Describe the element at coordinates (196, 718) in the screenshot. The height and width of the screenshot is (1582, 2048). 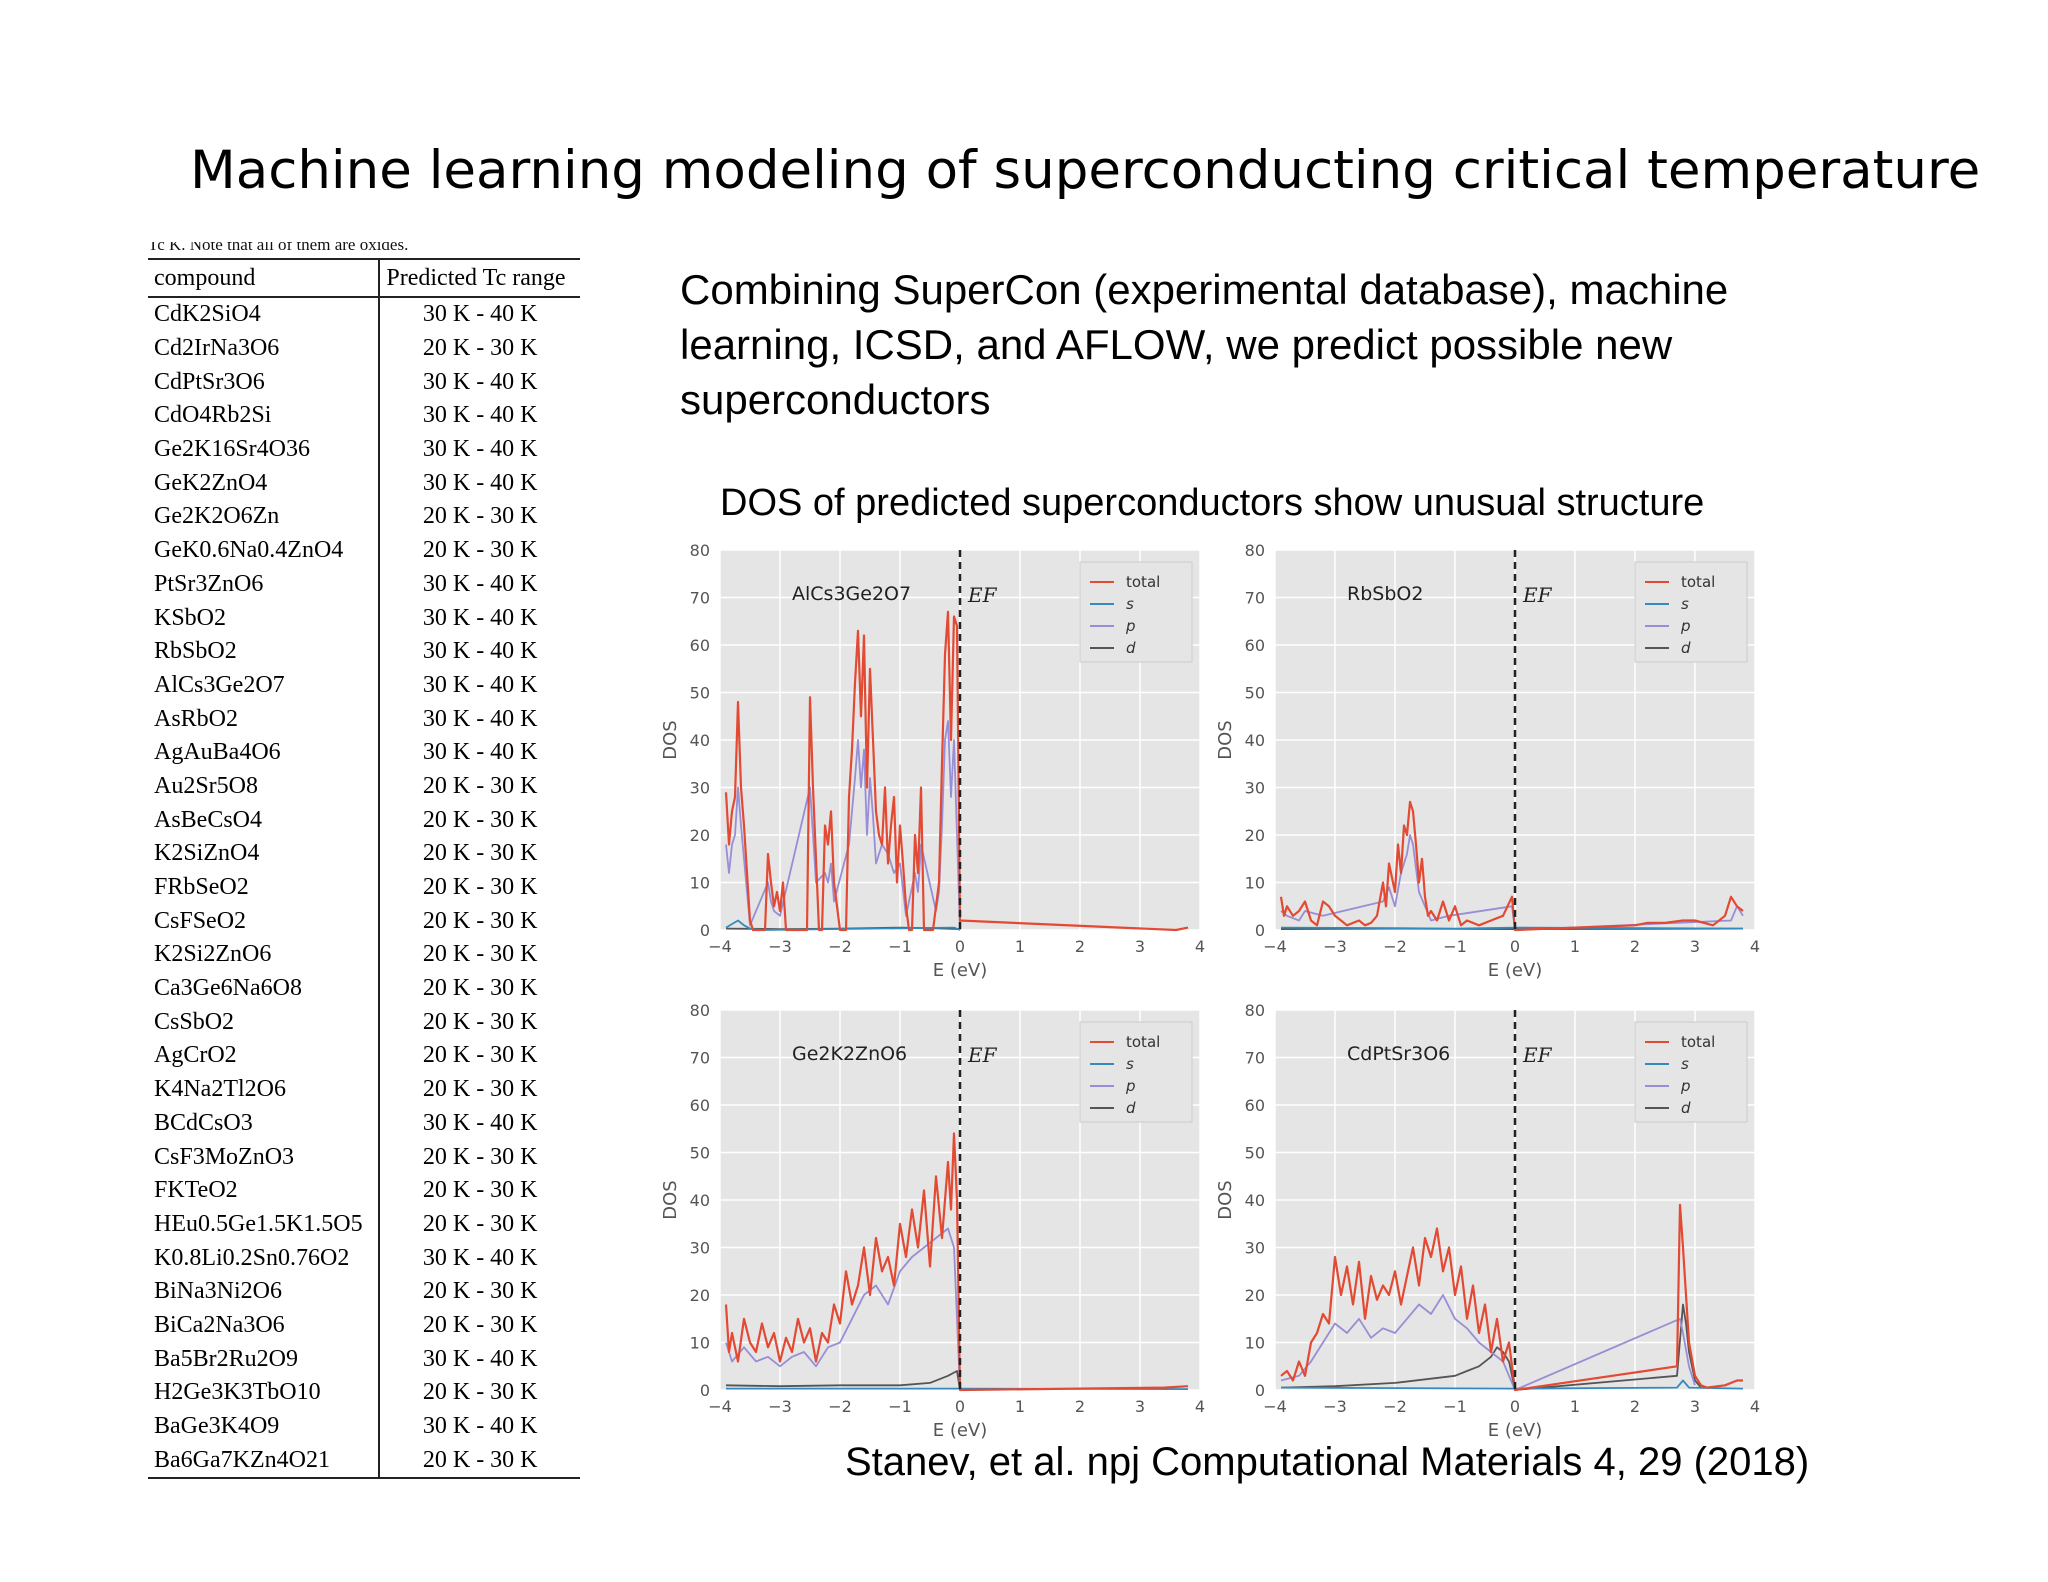
I see `compound-cell: AsRbO2` at that location.